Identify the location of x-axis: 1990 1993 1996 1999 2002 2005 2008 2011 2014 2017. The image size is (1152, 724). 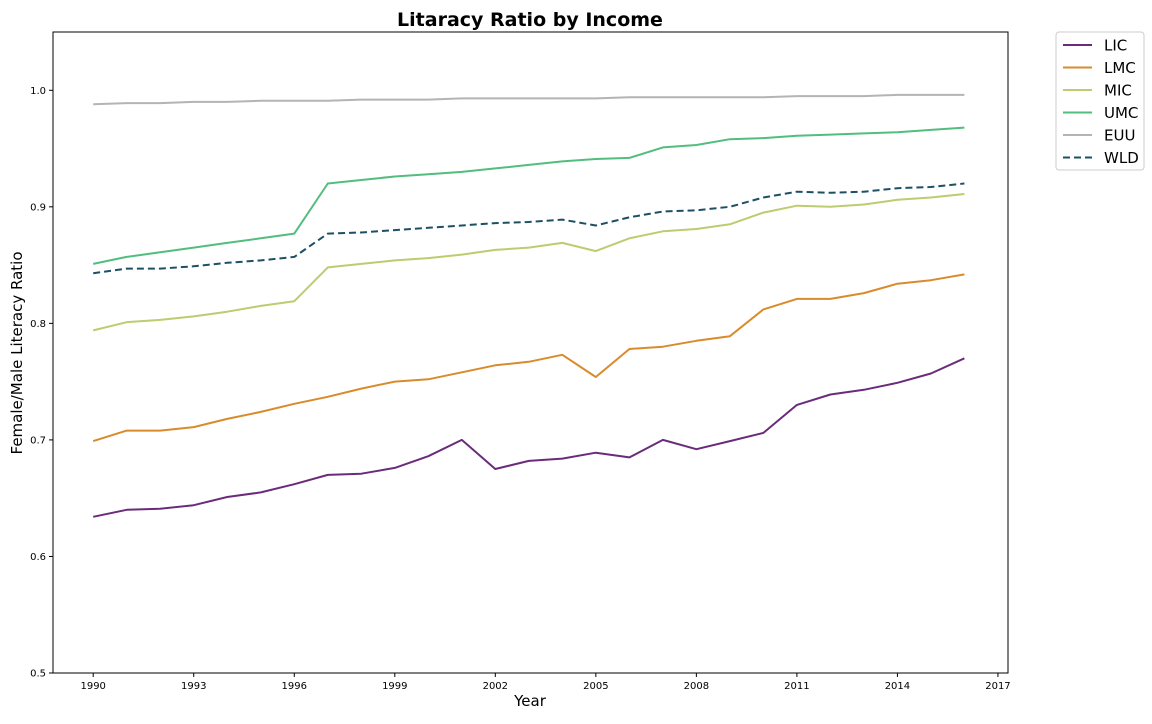
(545, 682).